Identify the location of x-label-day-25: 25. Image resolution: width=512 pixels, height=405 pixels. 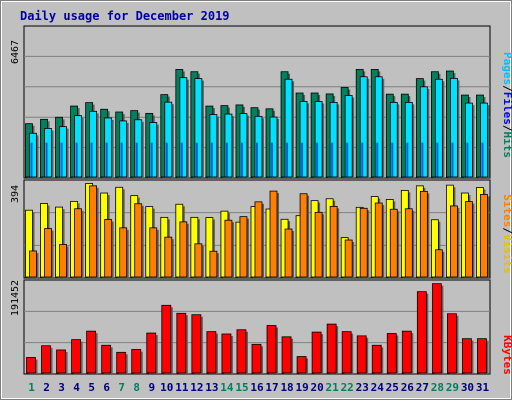
(392, 387).